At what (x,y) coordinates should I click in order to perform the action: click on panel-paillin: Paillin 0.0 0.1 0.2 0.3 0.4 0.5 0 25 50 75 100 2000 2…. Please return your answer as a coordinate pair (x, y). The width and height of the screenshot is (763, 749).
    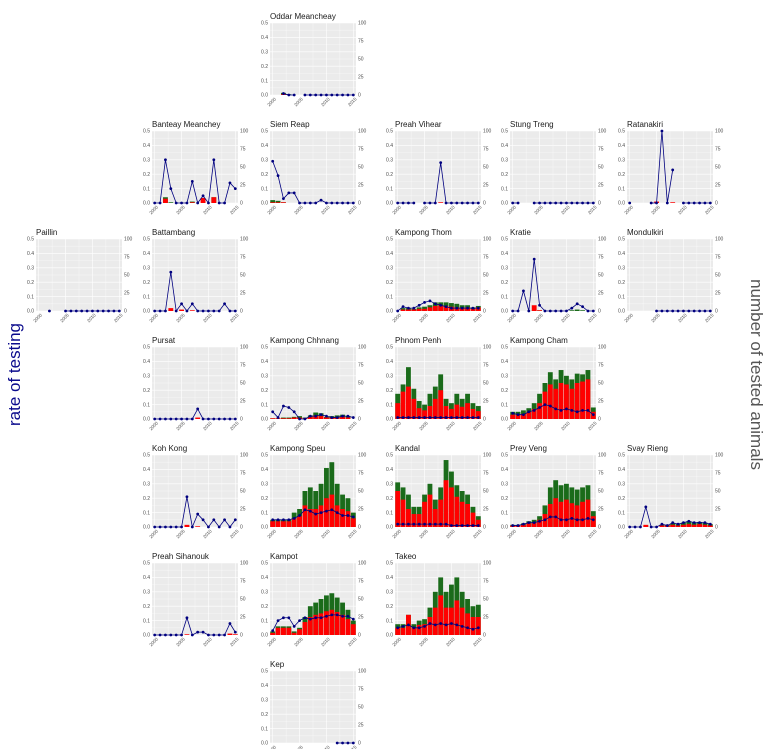
    Looking at the image, I should click on (80, 275).